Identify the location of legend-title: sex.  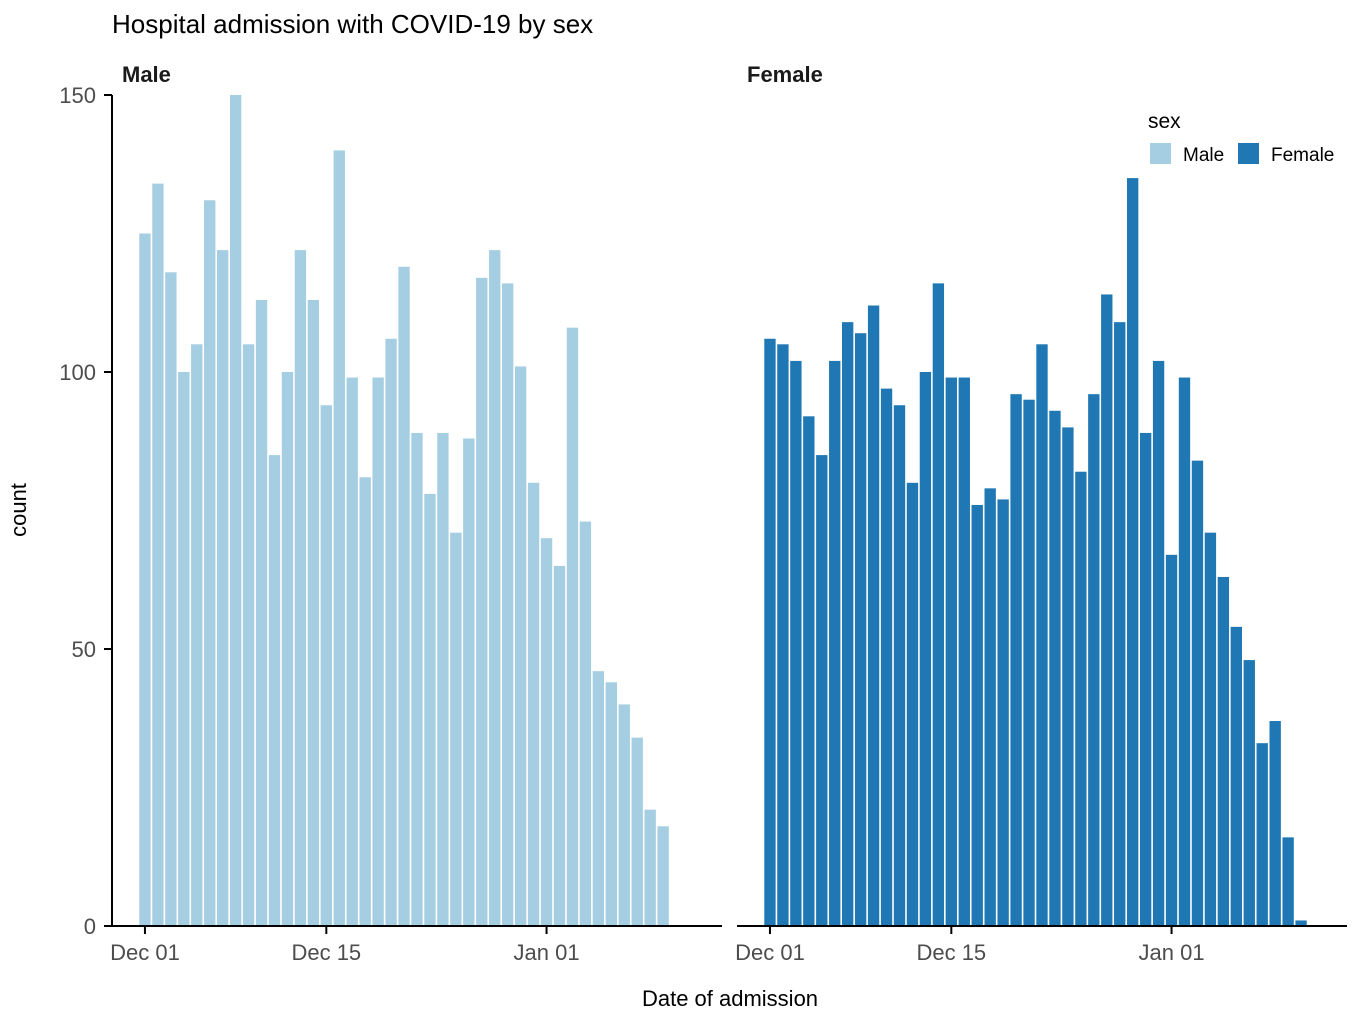
(1164, 121).